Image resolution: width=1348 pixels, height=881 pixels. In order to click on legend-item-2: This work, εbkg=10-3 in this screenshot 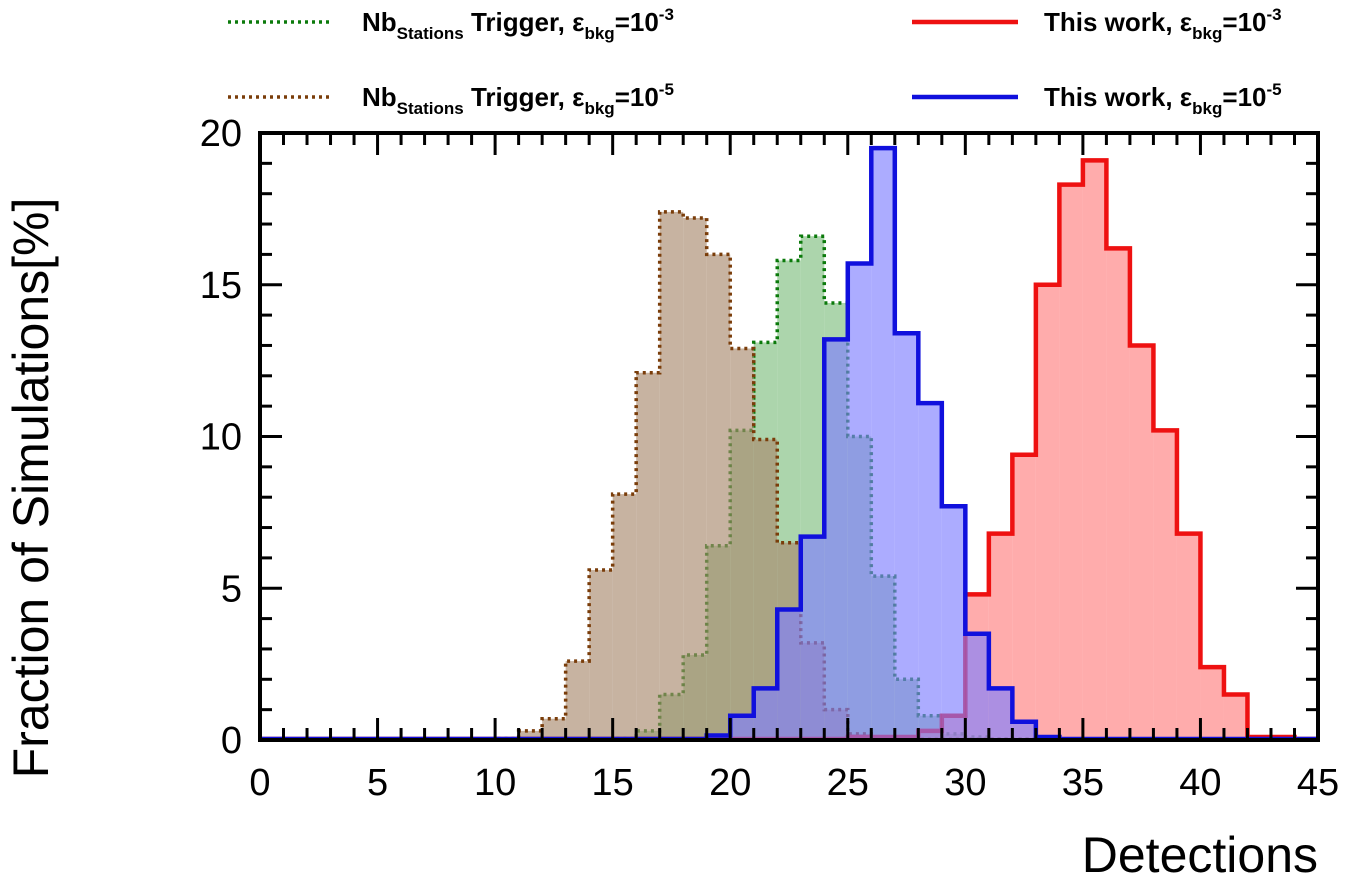, I will do `click(1097, 24)`.